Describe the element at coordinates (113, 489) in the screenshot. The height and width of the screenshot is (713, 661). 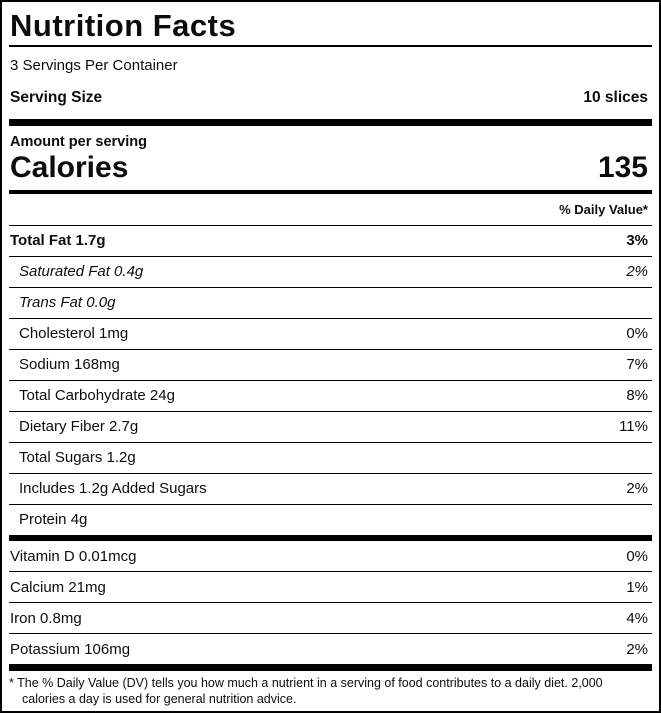
I see `nutrient-name: Includes 1.2g Added Sugars` at that location.